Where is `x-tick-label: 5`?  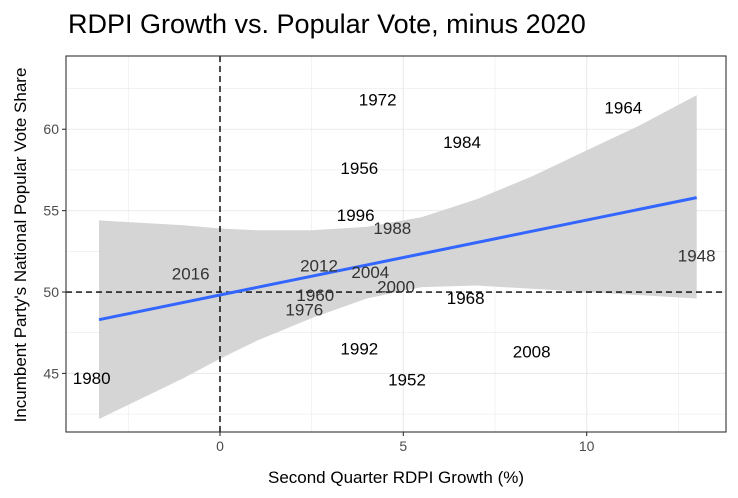
x-tick-label: 5 is located at coordinates (403, 446).